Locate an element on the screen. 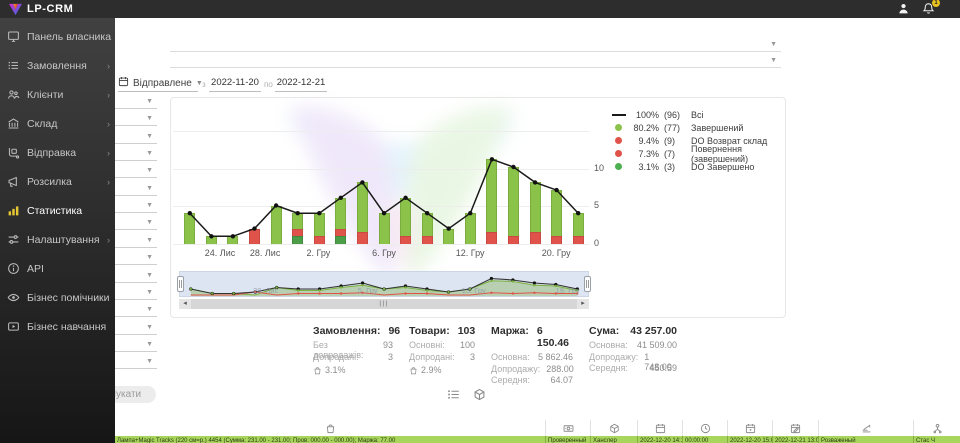 The height and width of the screenshot is (443, 960). bell-icon: 1 is located at coordinates (931, 8).